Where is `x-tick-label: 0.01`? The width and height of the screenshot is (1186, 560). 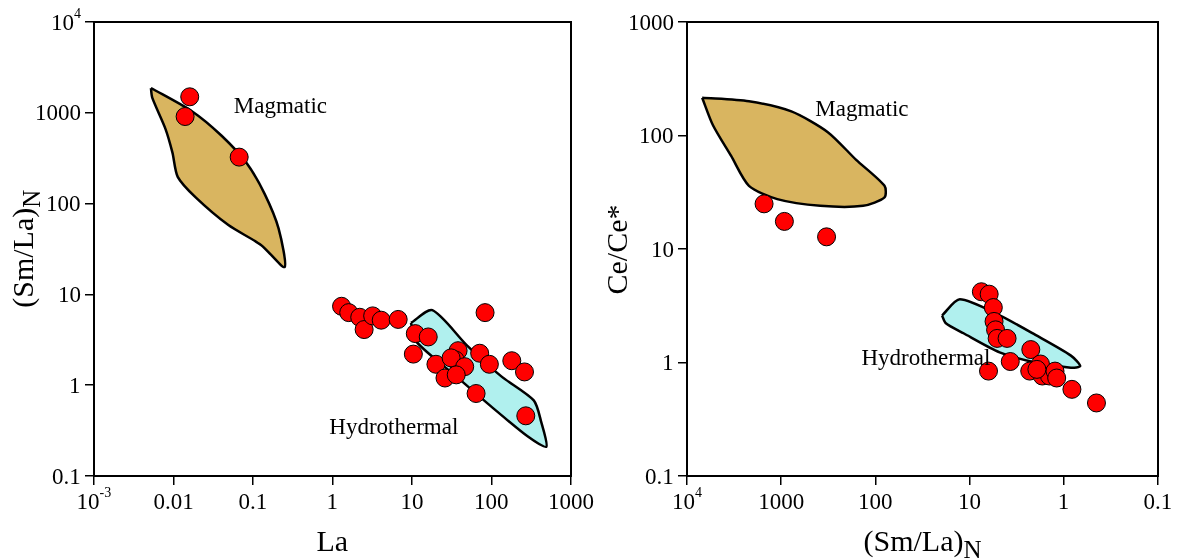
x-tick-label: 0.01 is located at coordinates (173, 501).